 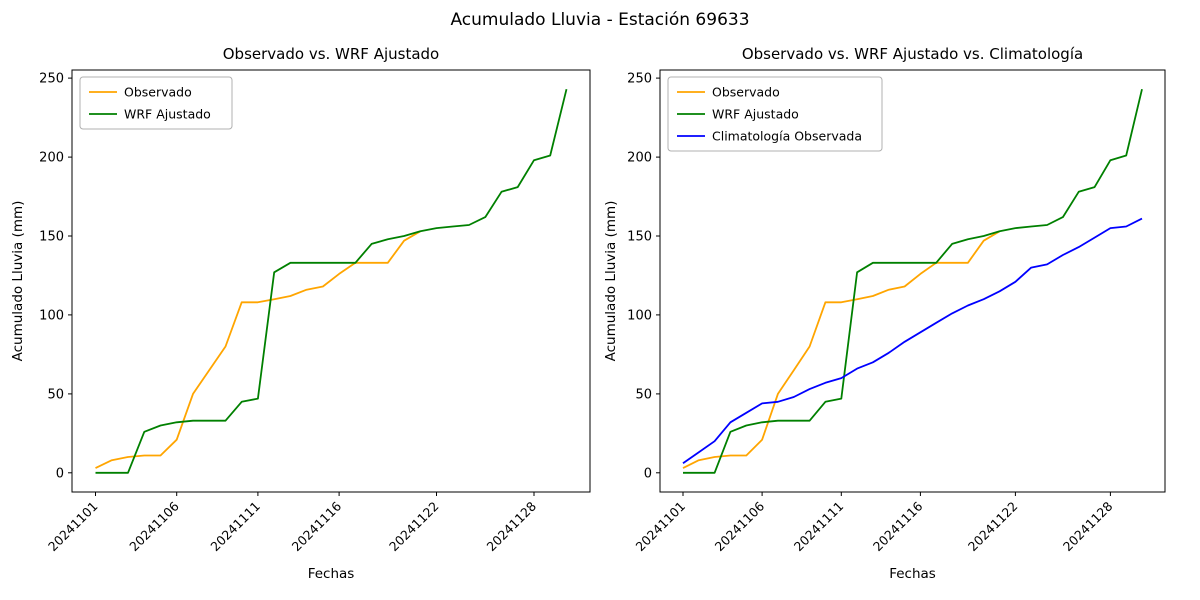 What do you see at coordinates (600, 20) in the screenshot?
I see `figure-title: Acumulado Lluvia - Estación 69633` at bounding box center [600, 20].